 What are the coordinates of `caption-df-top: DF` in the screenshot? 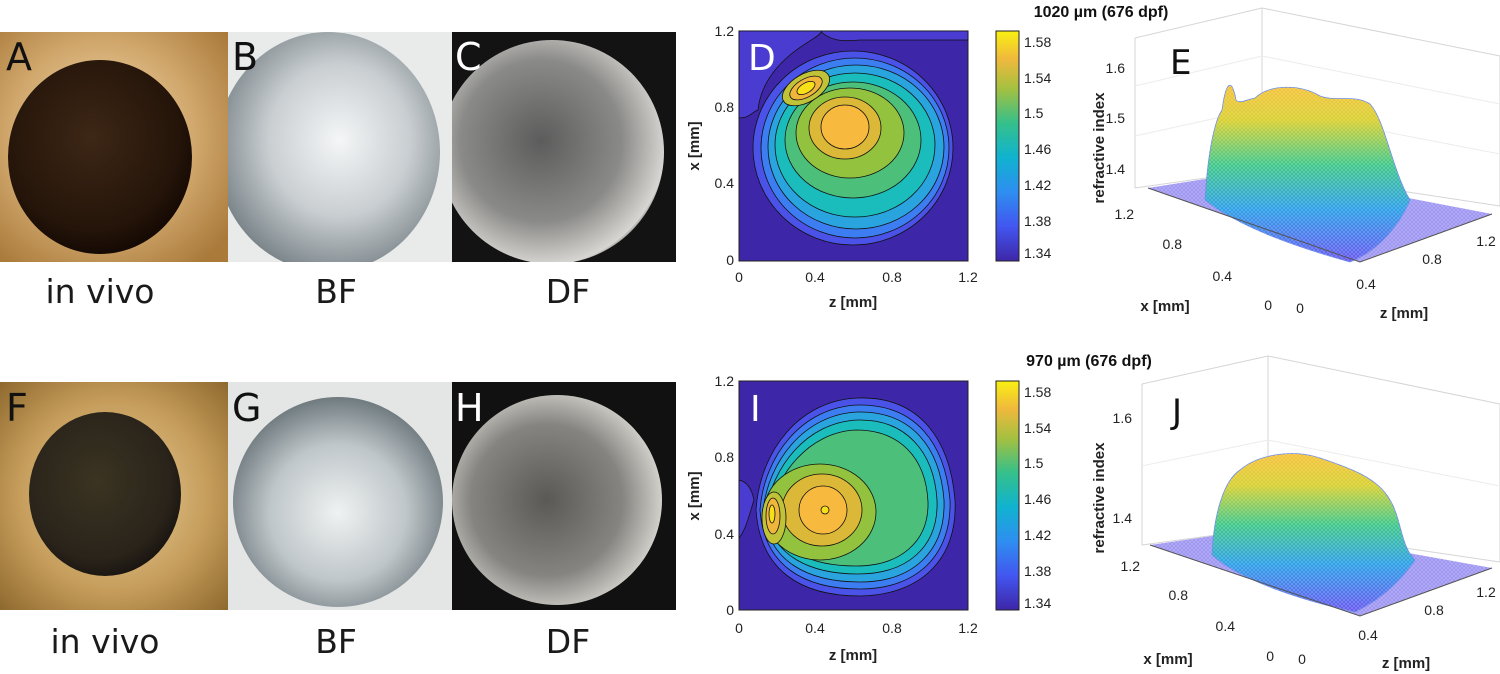 It's located at (568, 291).